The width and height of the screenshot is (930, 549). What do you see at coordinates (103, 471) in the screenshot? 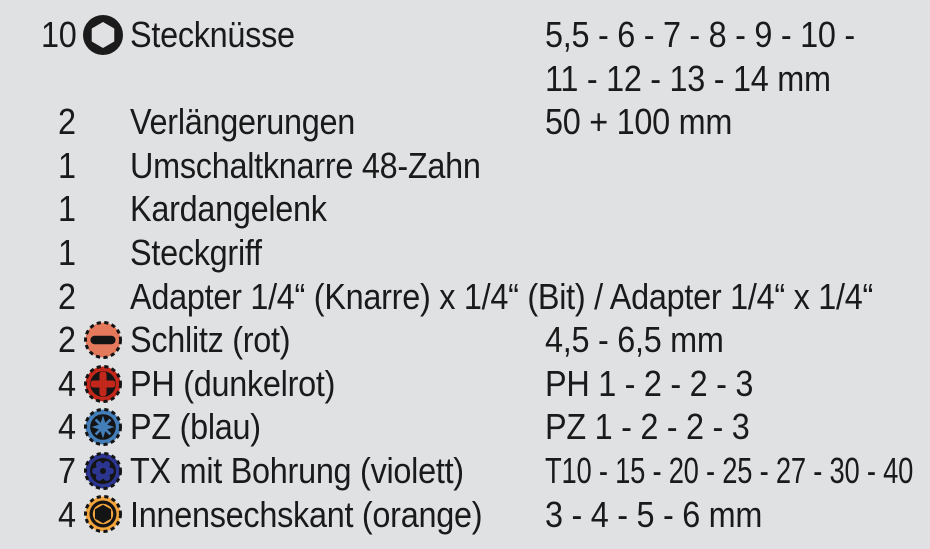
I see `torx-bit-icon` at bounding box center [103, 471].